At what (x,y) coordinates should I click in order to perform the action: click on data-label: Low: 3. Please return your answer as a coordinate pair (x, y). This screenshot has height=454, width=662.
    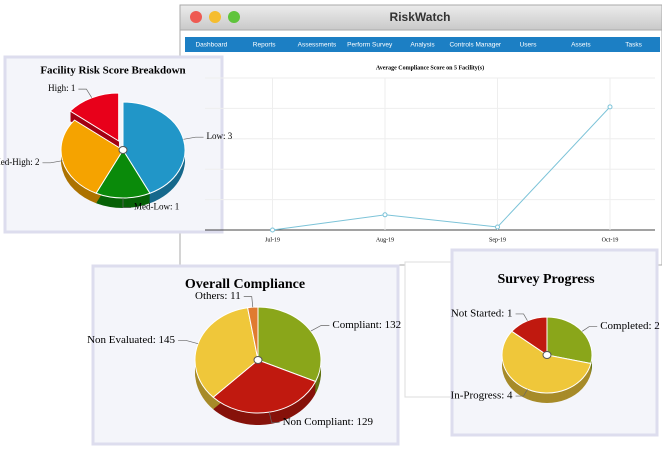
    Looking at the image, I should click on (220, 136).